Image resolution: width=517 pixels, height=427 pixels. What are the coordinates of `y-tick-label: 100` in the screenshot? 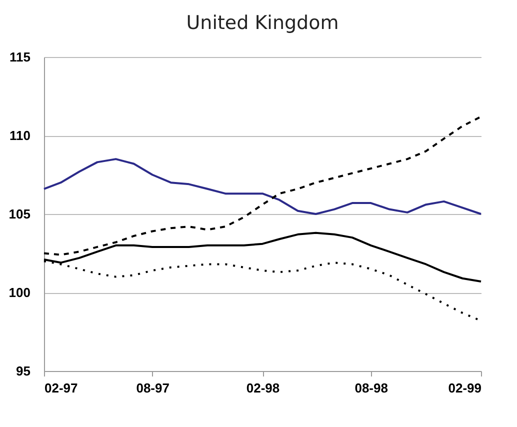 It's located at (19, 292).